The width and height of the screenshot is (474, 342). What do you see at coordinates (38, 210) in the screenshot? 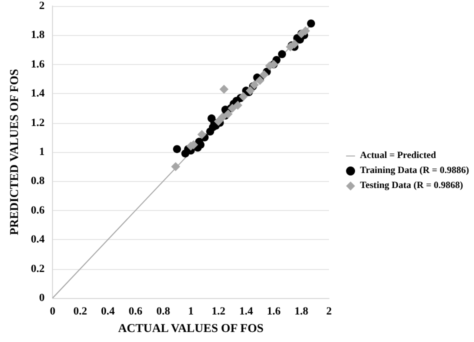
I see `y-tick-label: 0.6` at bounding box center [38, 210].